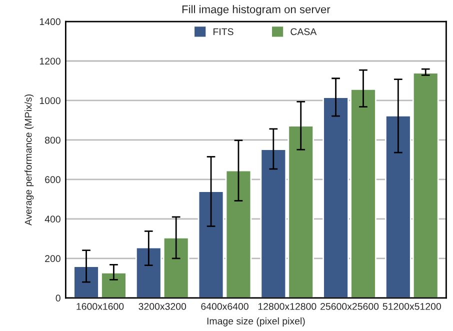 The image size is (453, 331). Describe the element at coordinates (303, 32) in the screenshot. I see `legend-label: CASA` at that location.